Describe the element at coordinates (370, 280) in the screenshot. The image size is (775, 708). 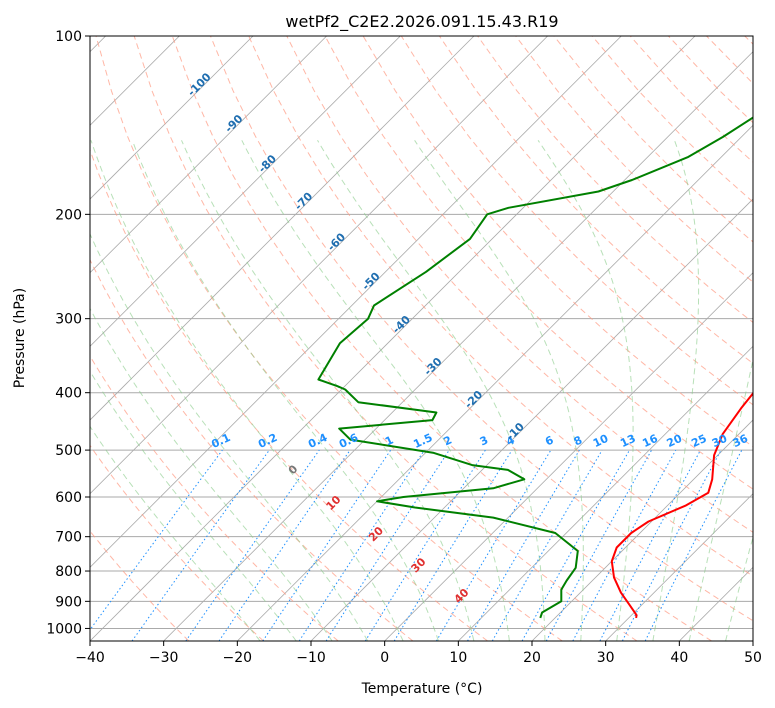
I see `isotherm-label: -50` at that location.